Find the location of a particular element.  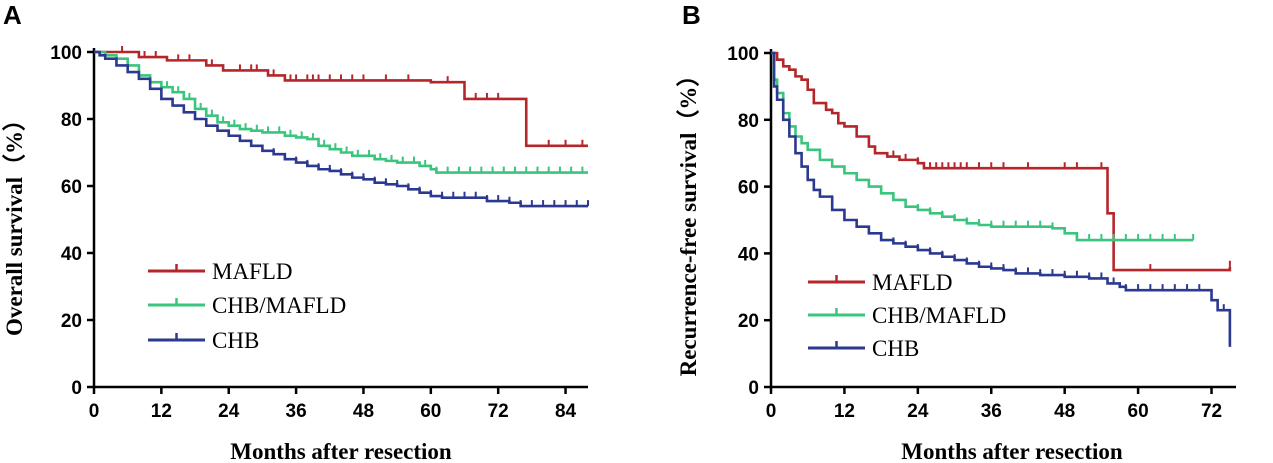

legend-b-chb-label: CHB is located at coordinates (895, 348).